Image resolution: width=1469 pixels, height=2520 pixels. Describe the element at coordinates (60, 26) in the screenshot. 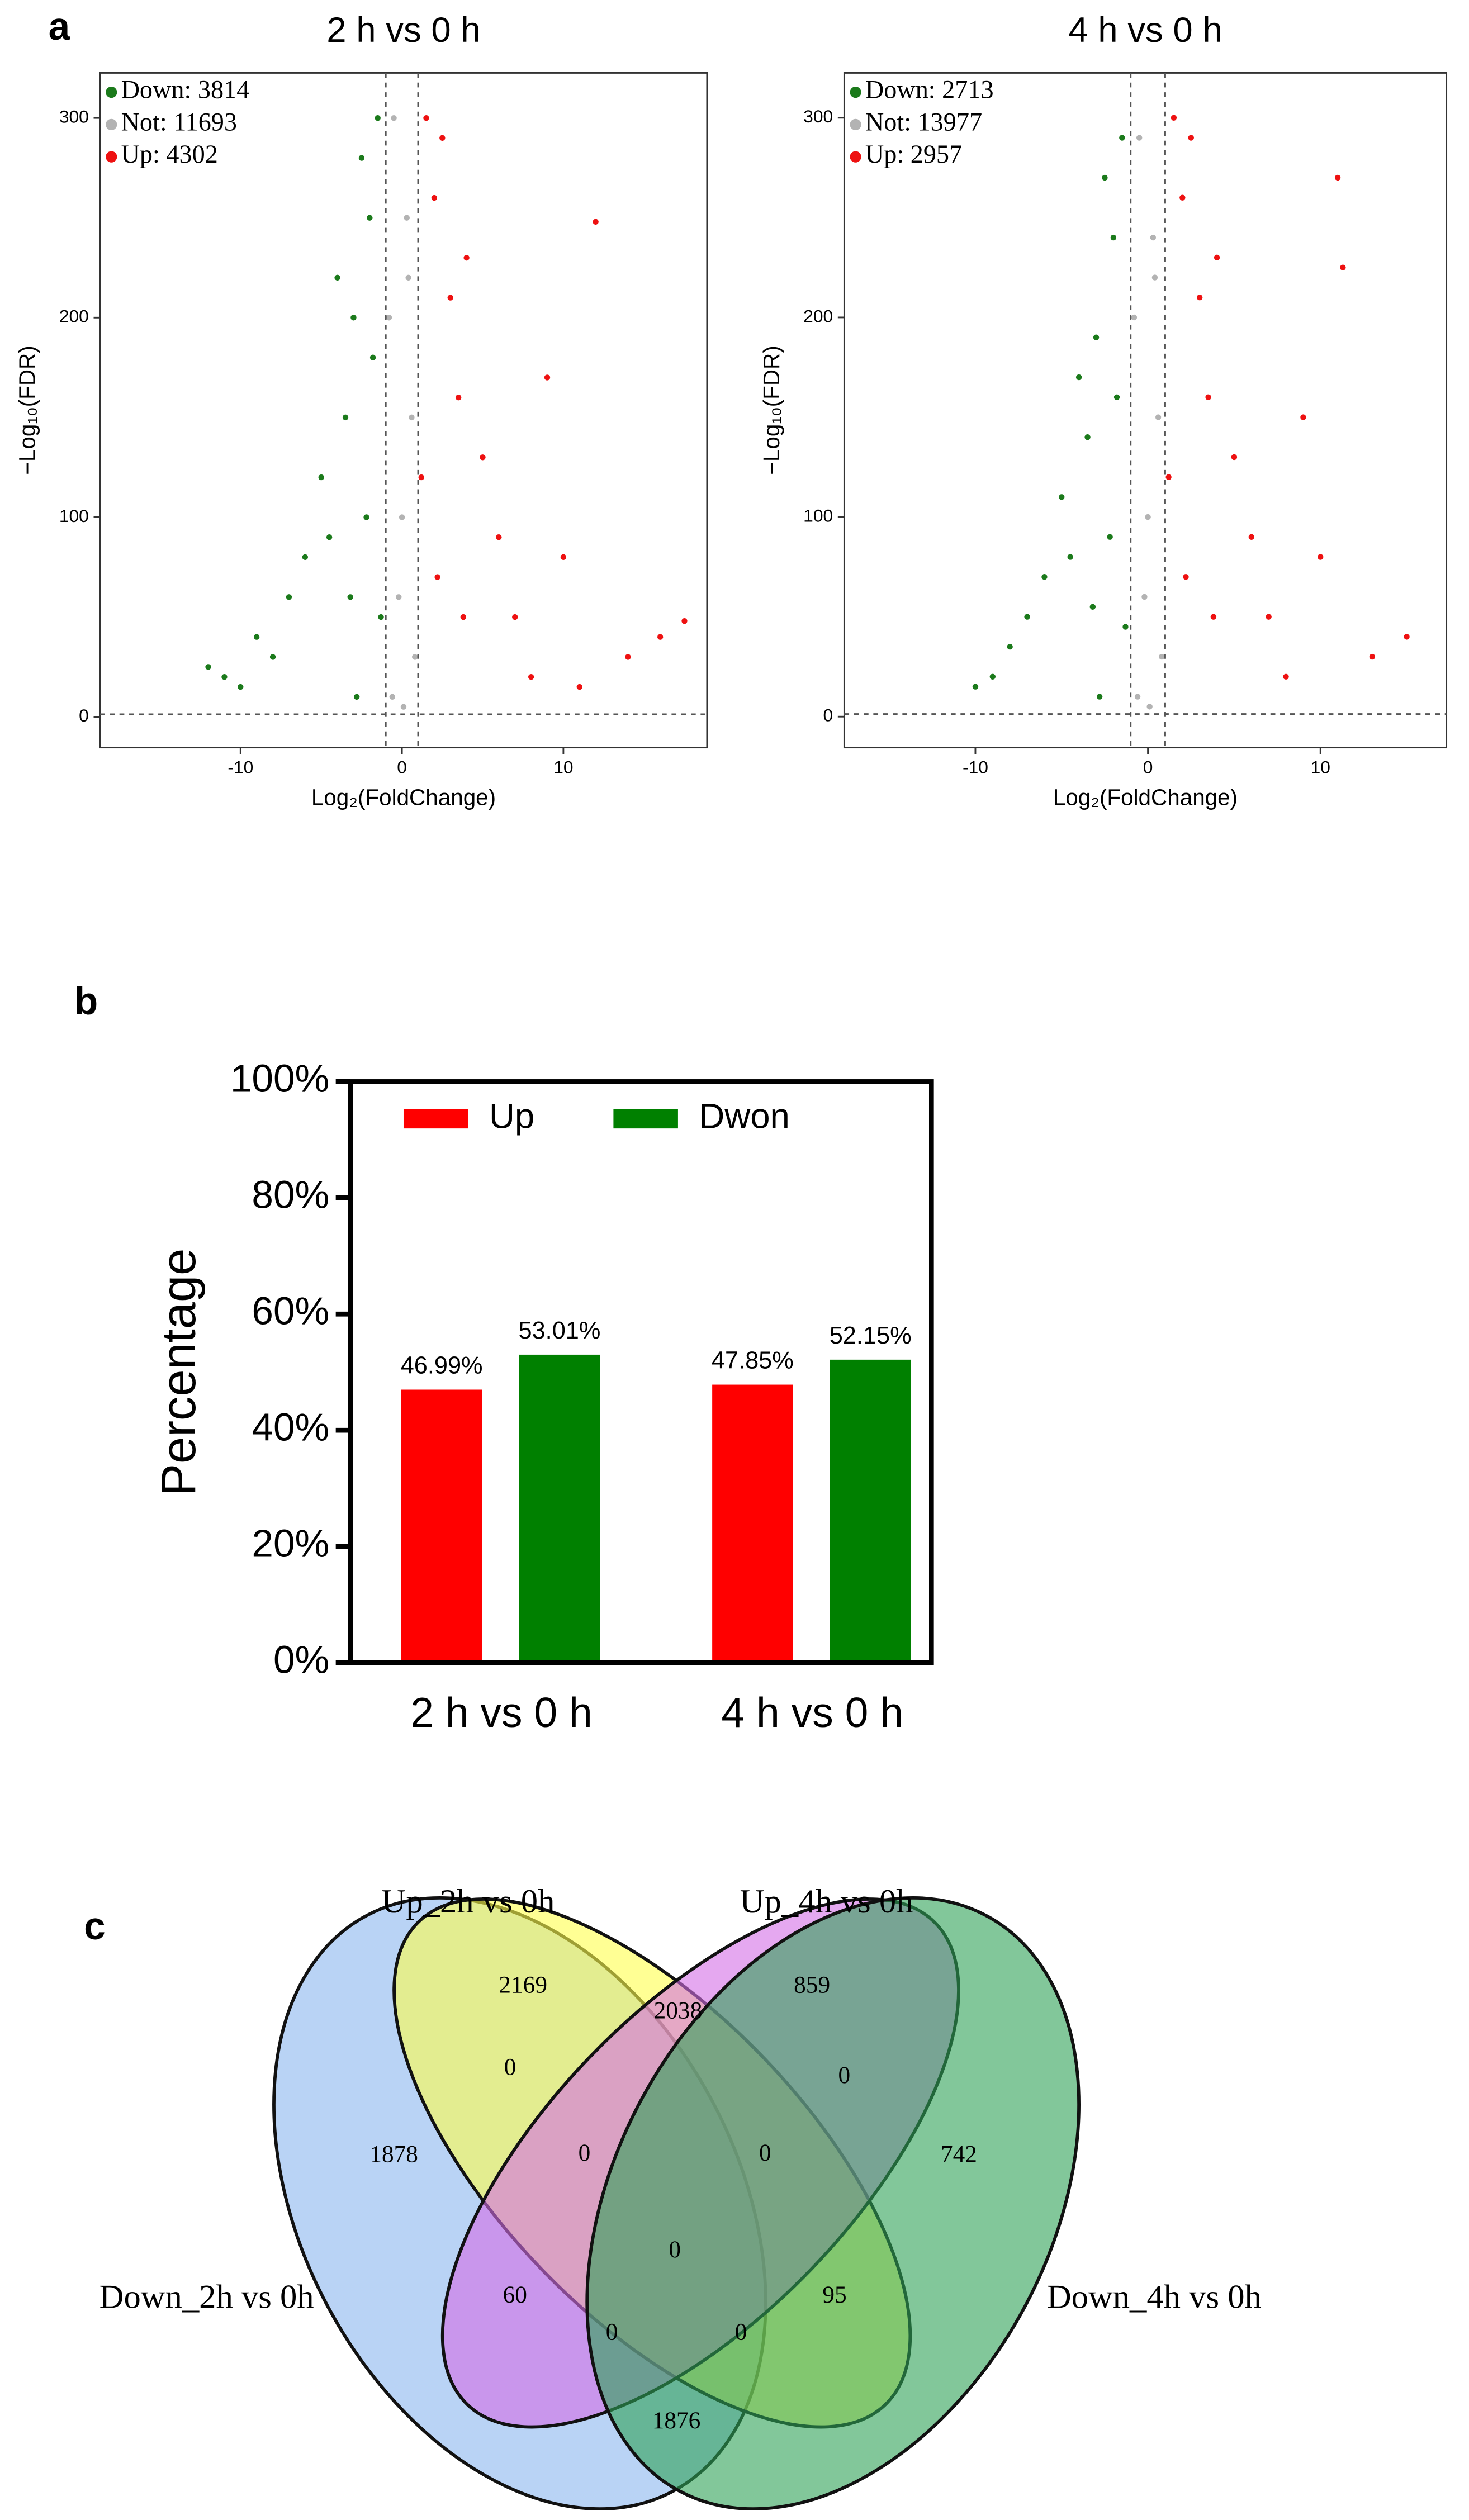

I see `panel-label: a` at that location.